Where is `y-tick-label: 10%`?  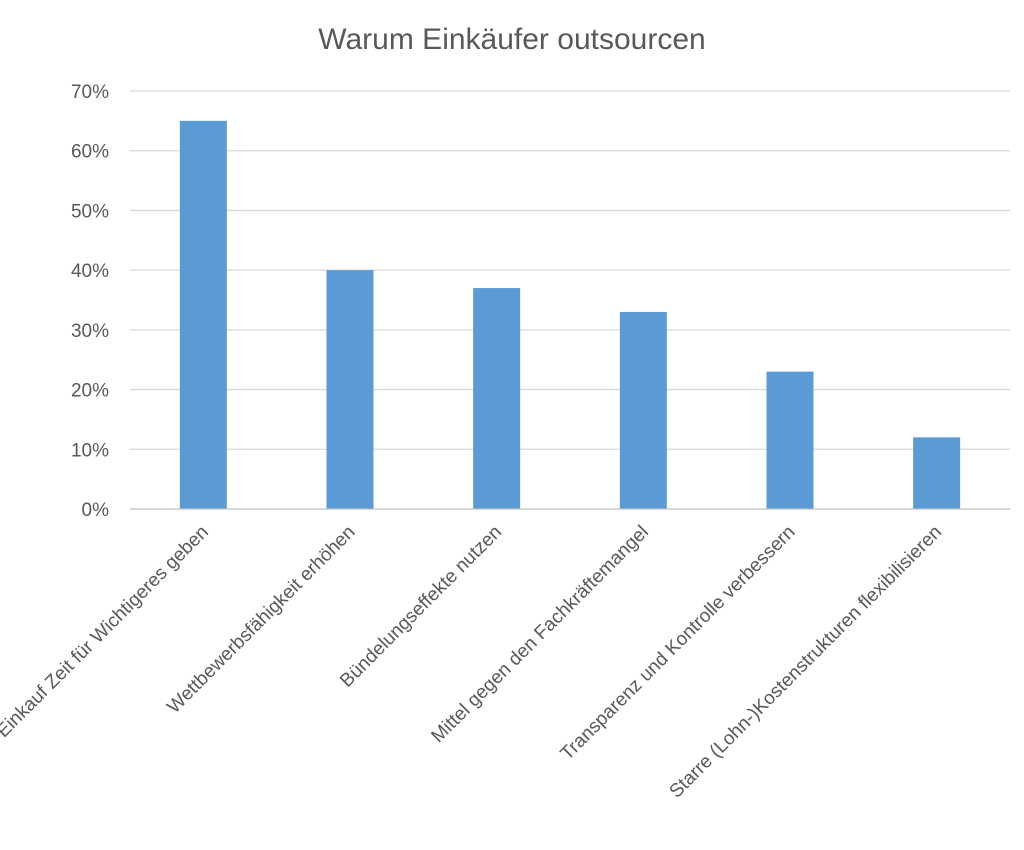
y-tick-label: 10% is located at coordinates (90, 450).